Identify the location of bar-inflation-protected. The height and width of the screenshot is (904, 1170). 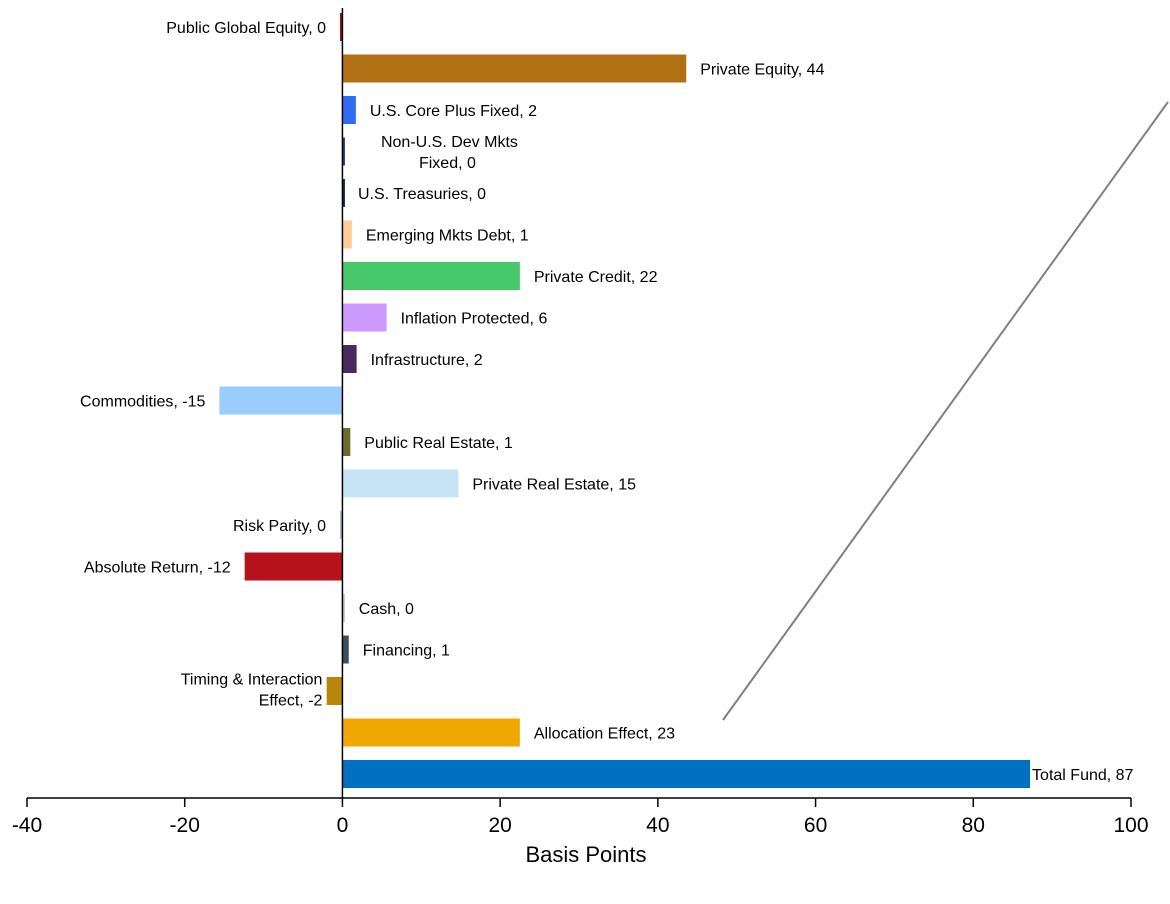
(364, 317).